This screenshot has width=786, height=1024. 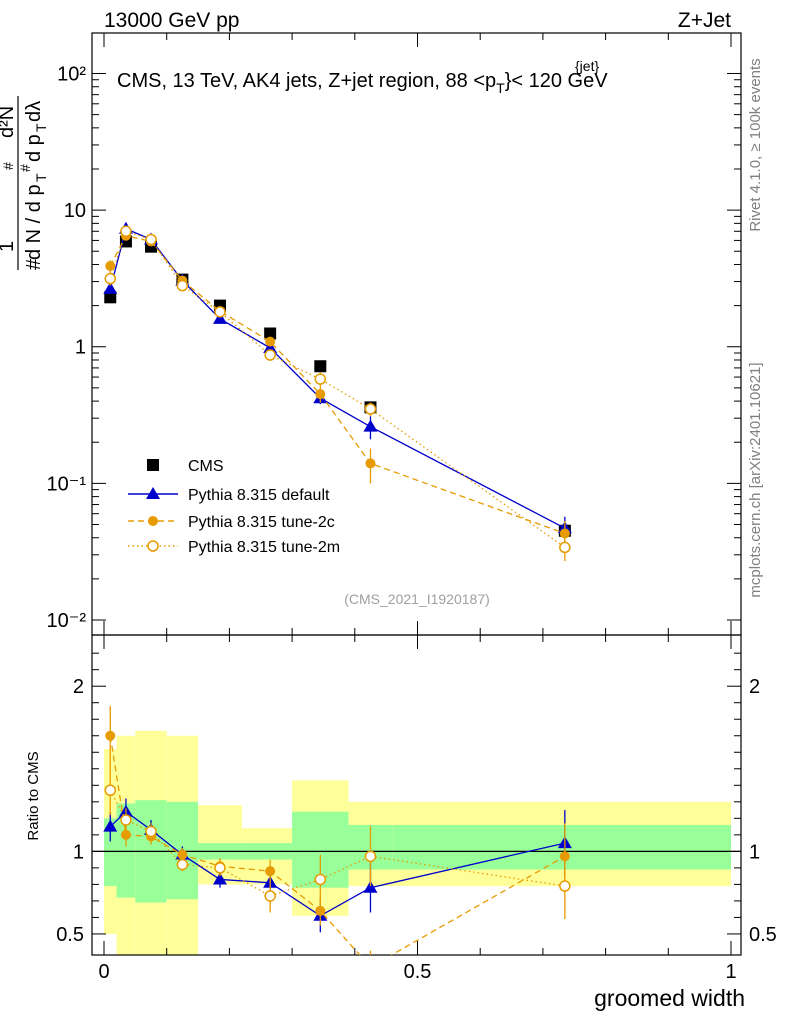 I want to click on legend-marker-tune2m, so click(x=153, y=546).